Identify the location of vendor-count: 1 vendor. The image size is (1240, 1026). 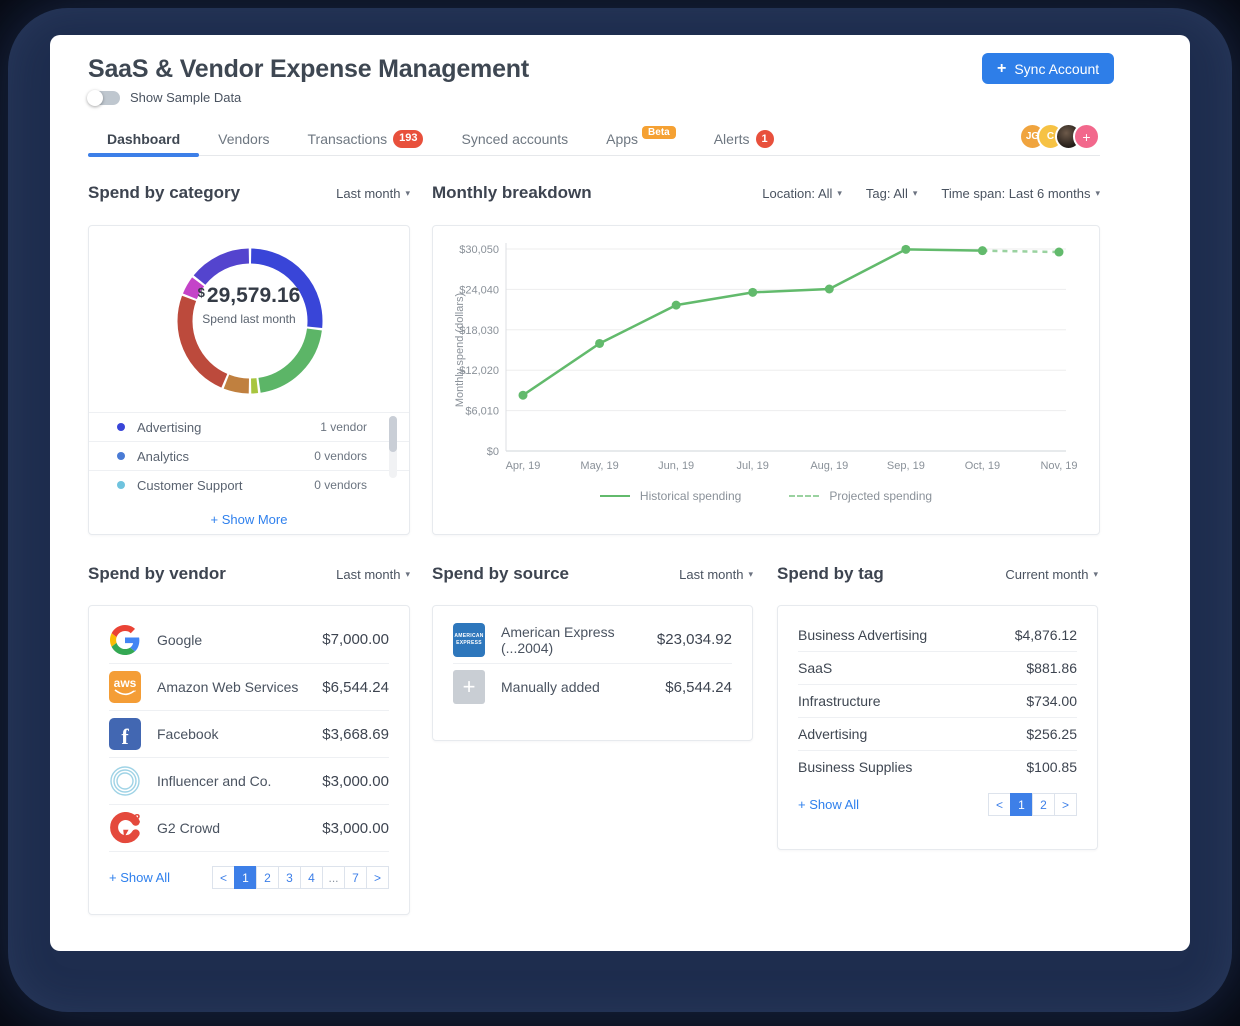
(343, 427).